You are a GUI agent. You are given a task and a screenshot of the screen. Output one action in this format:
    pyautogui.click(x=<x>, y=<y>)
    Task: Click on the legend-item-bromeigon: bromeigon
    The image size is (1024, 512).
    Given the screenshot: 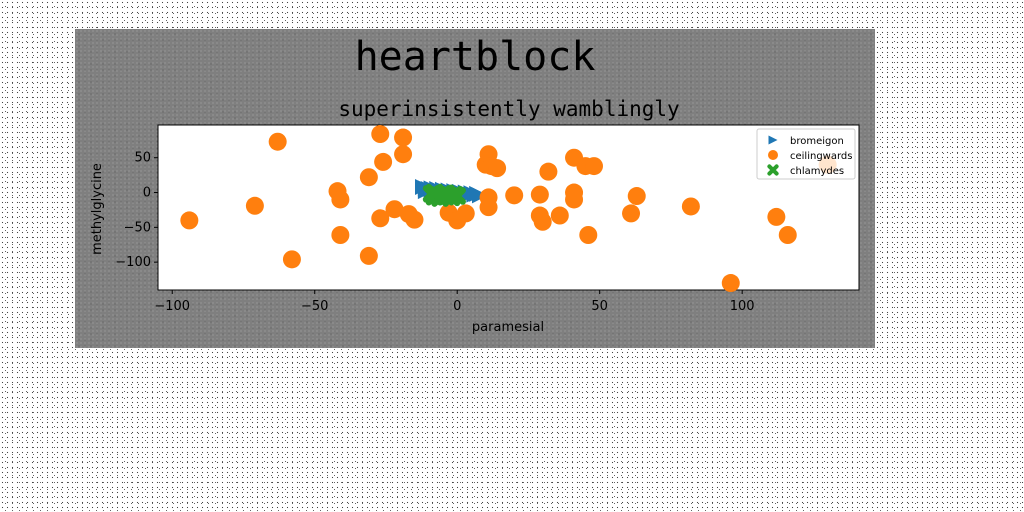 What is the action you would take?
    pyautogui.click(x=806, y=141)
    